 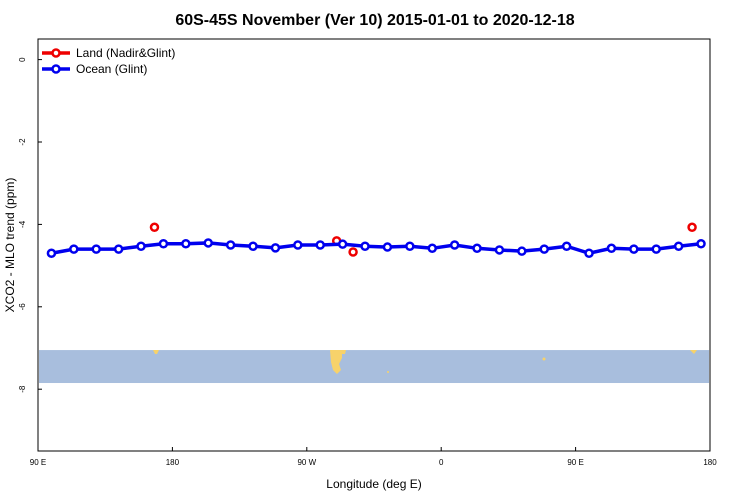 I want to click on legend-label: Ocean (Glint), so click(x=111, y=69).